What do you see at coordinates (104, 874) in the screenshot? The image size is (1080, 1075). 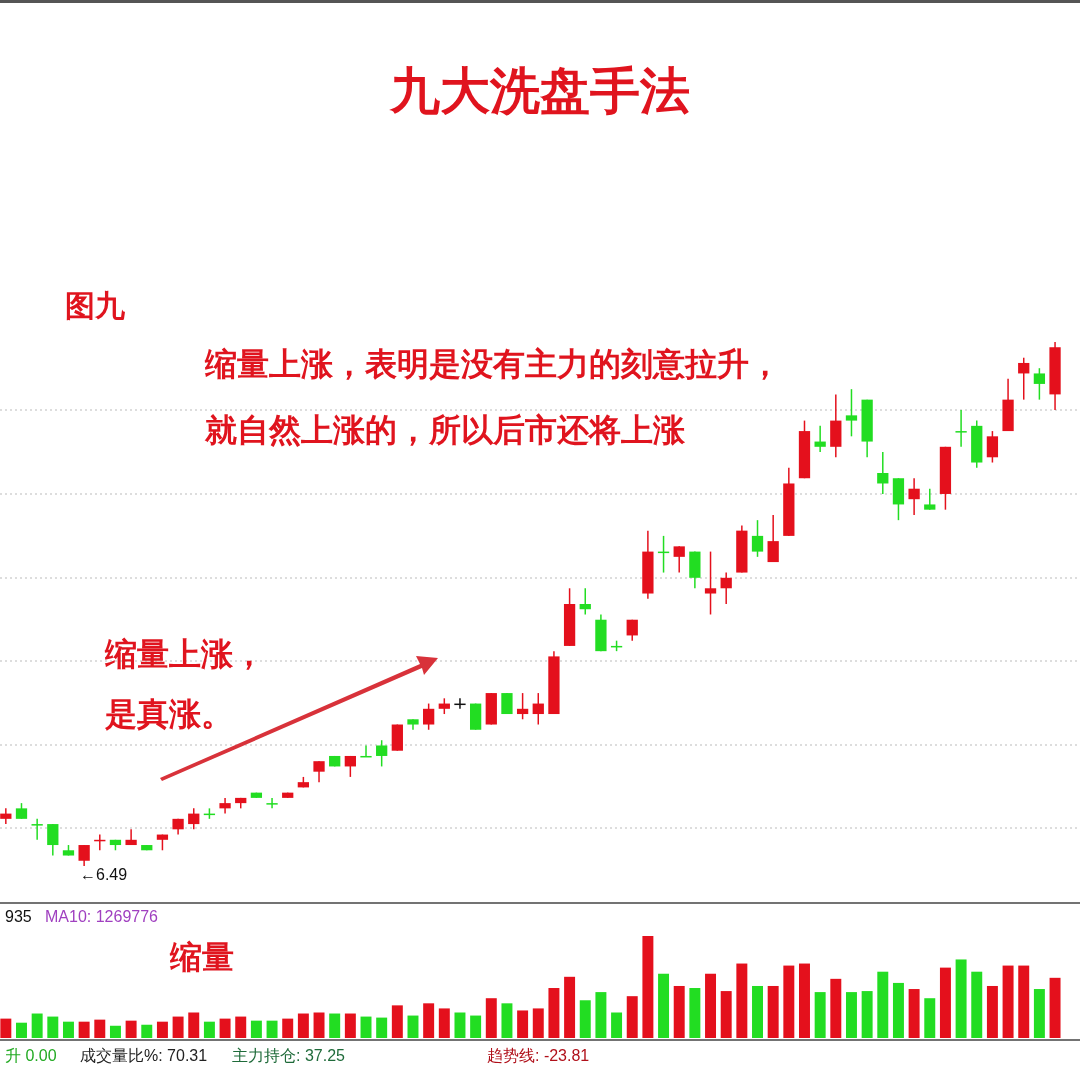 I see `annotation: ←6.49` at bounding box center [104, 874].